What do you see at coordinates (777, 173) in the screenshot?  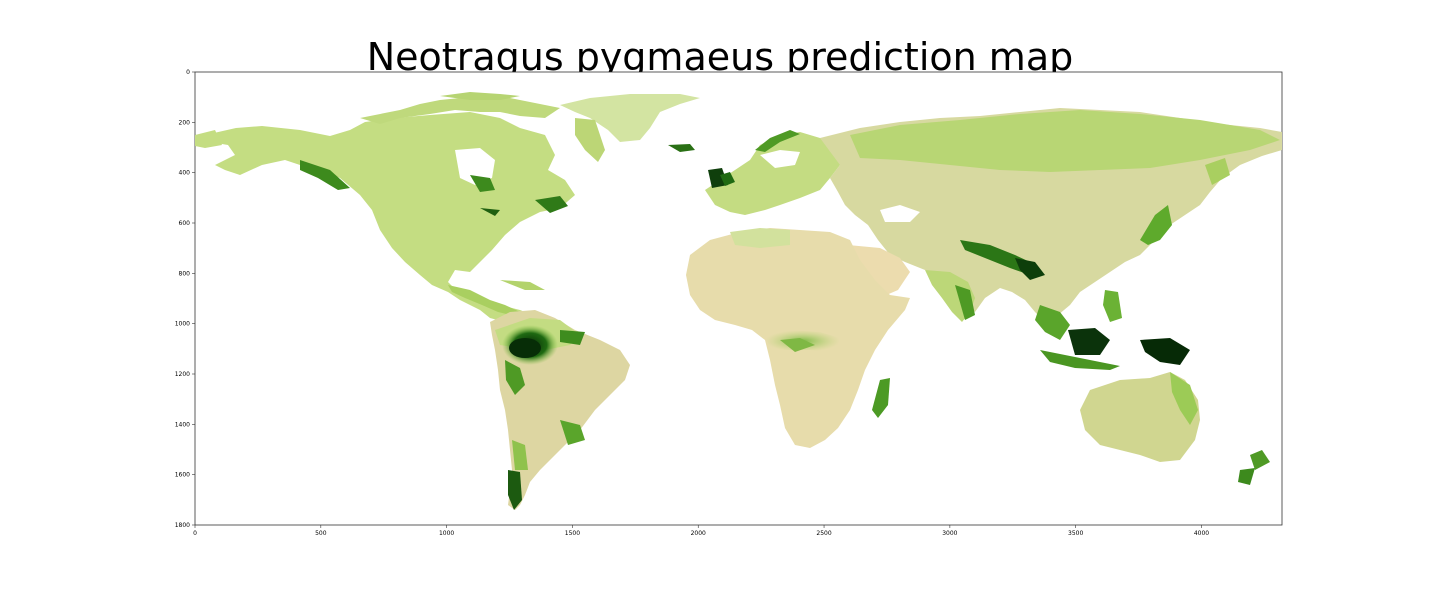 I see `europe` at bounding box center [777, 173].